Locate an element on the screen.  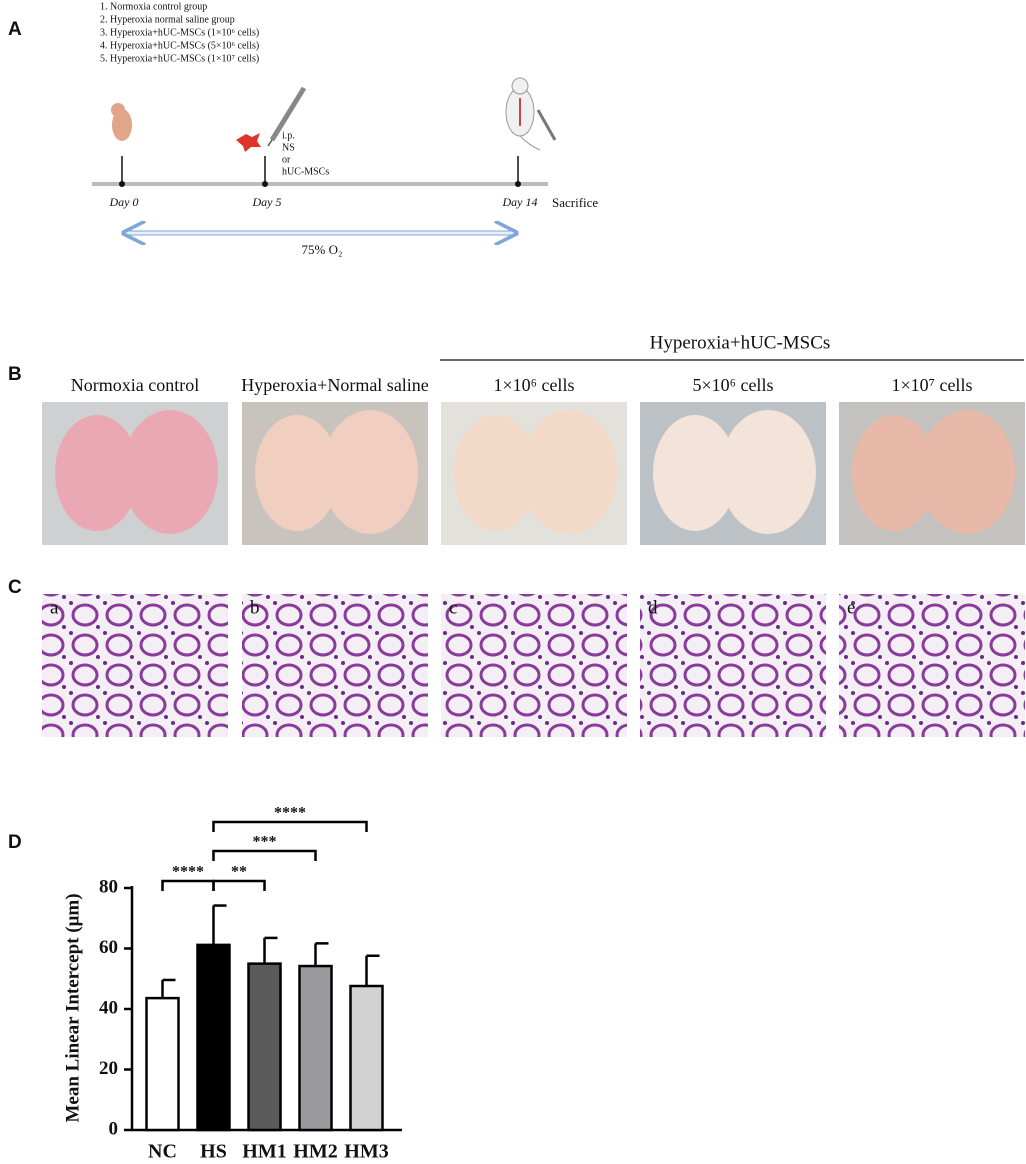
y-axis-title: Mean Linear Intercept (μm) is located at coordinates (72, 1007).